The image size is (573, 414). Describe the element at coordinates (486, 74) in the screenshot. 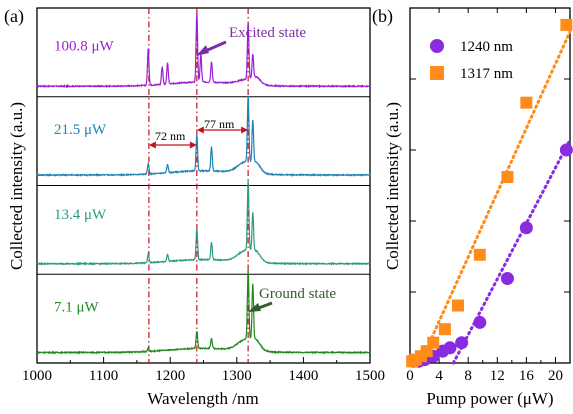

I see `legend-label: 1317 nm` at that location.